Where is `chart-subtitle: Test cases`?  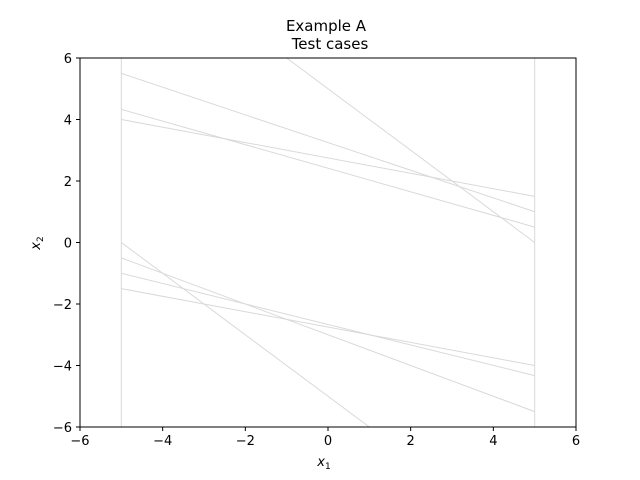 chart-subtitle: Test cases is located at coordinates (330, 44).